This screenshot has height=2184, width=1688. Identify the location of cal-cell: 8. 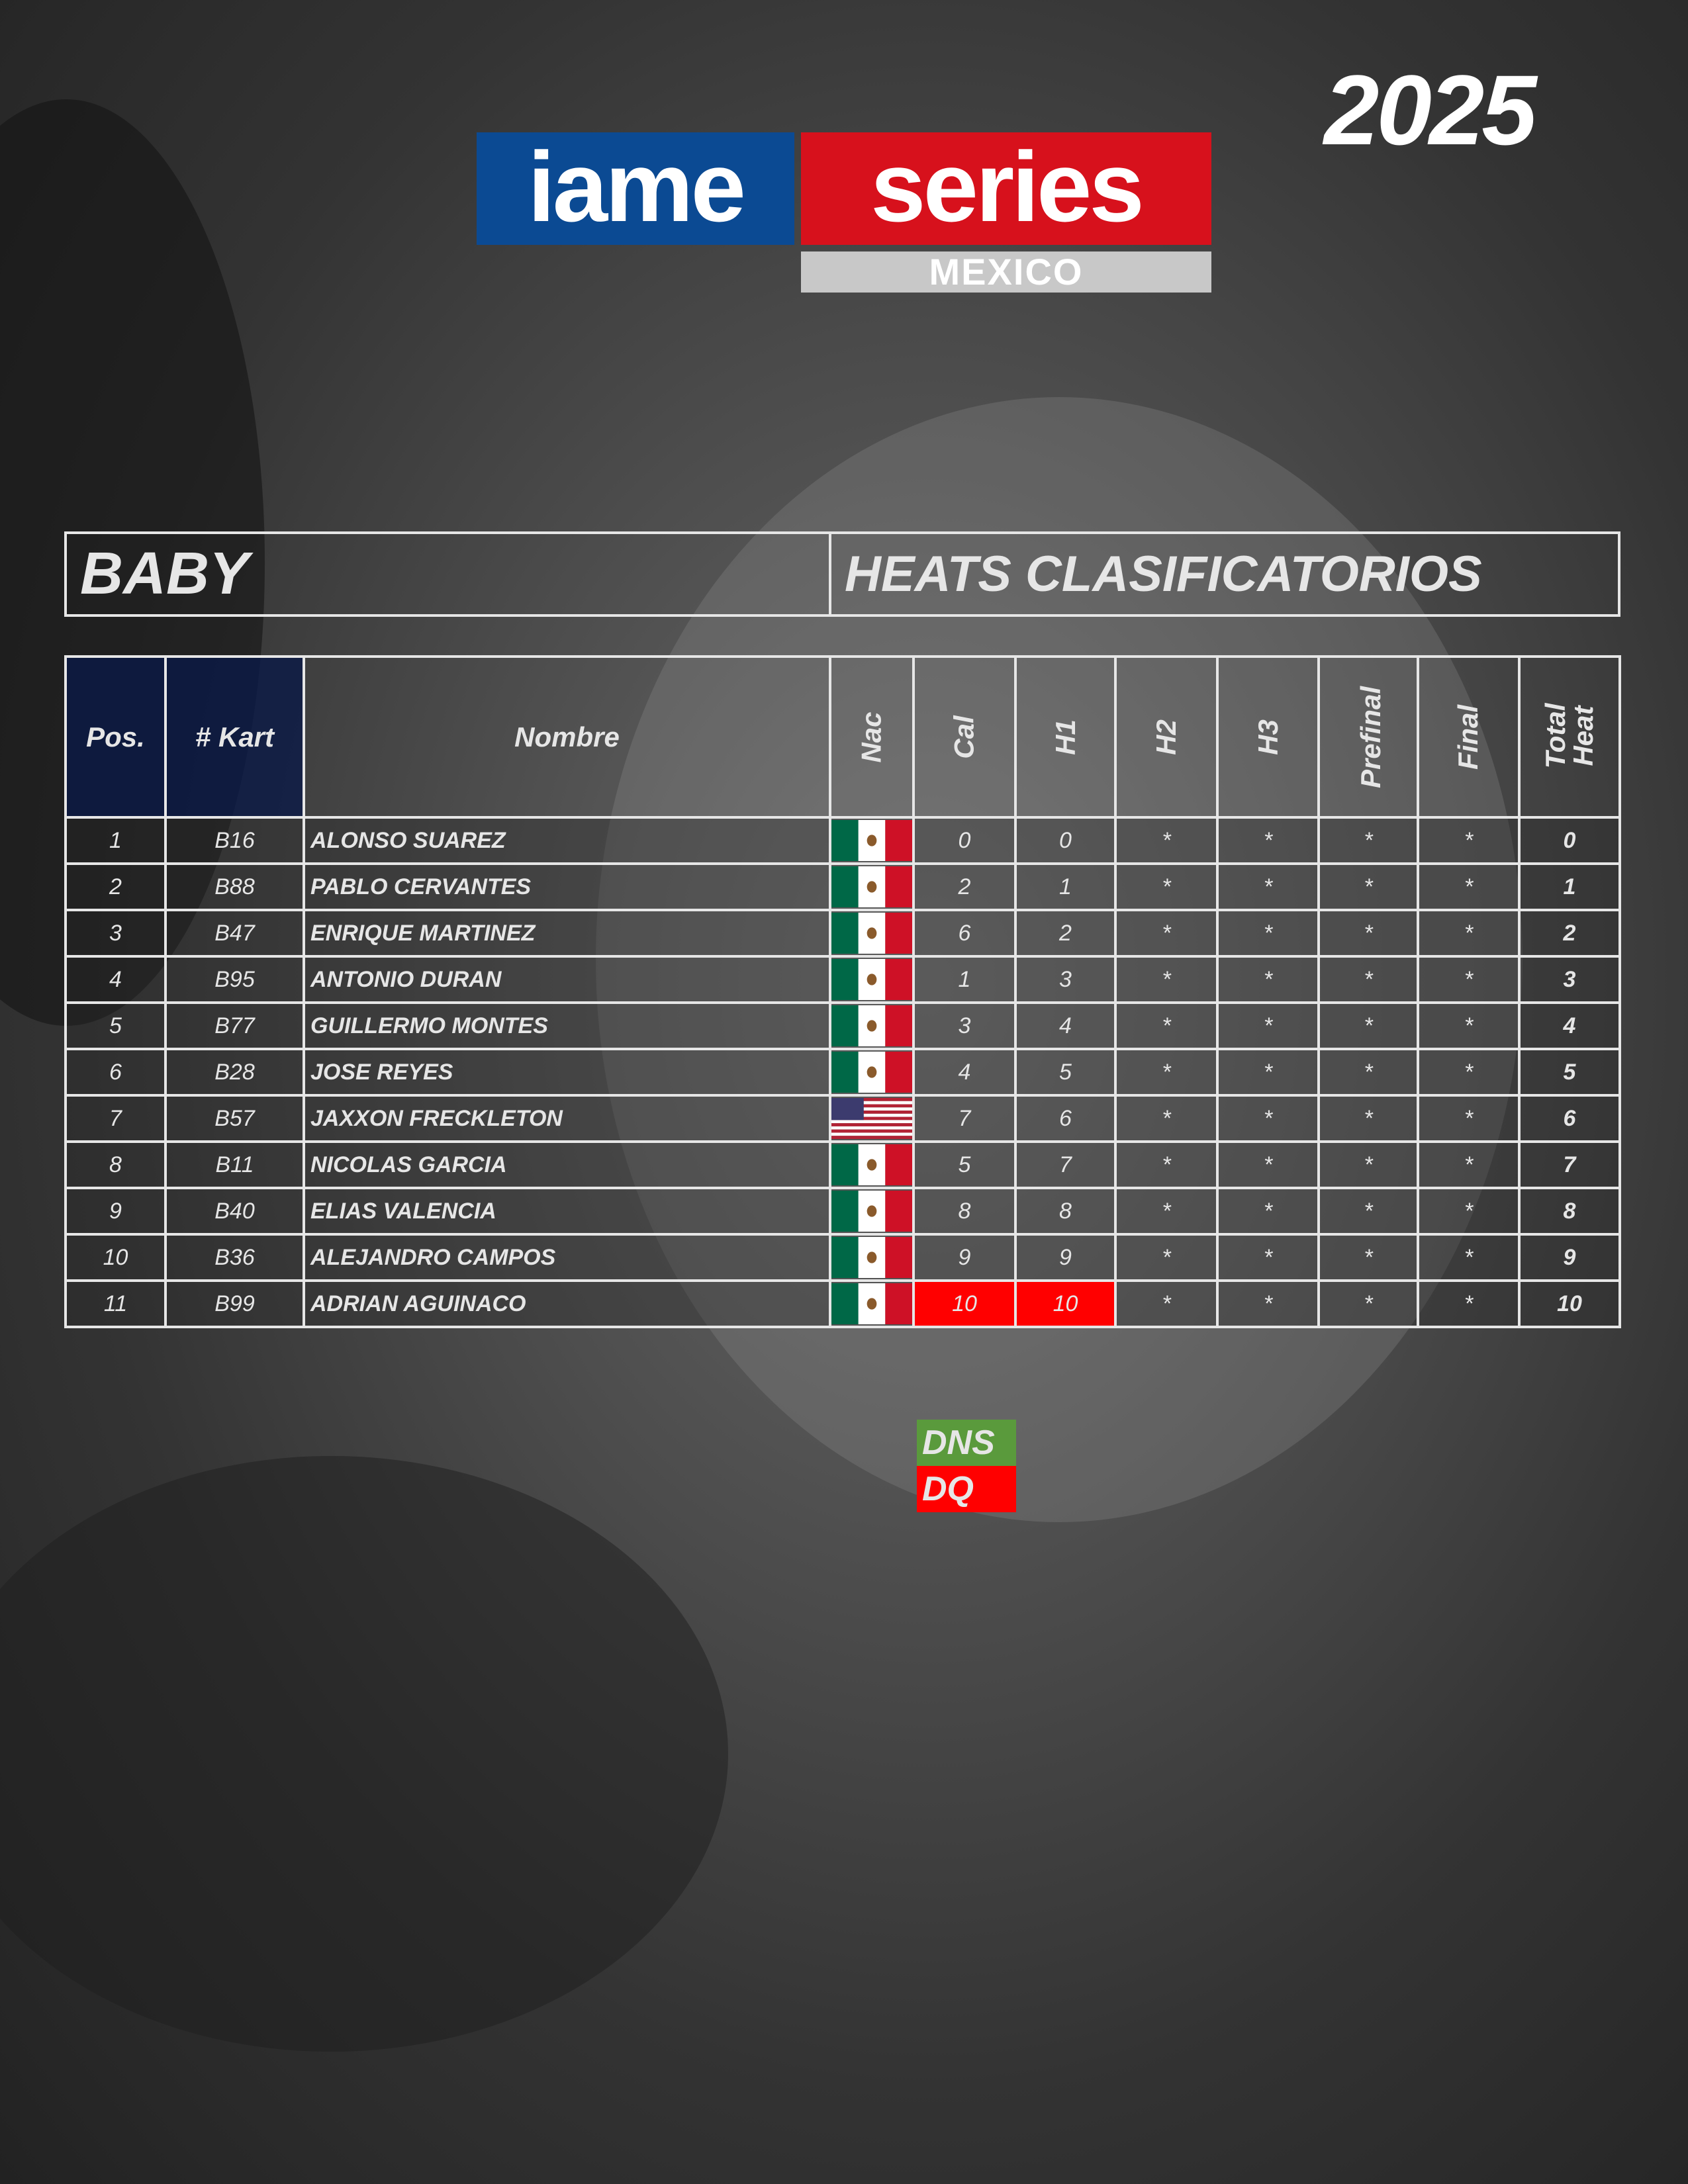
(964, 1211).